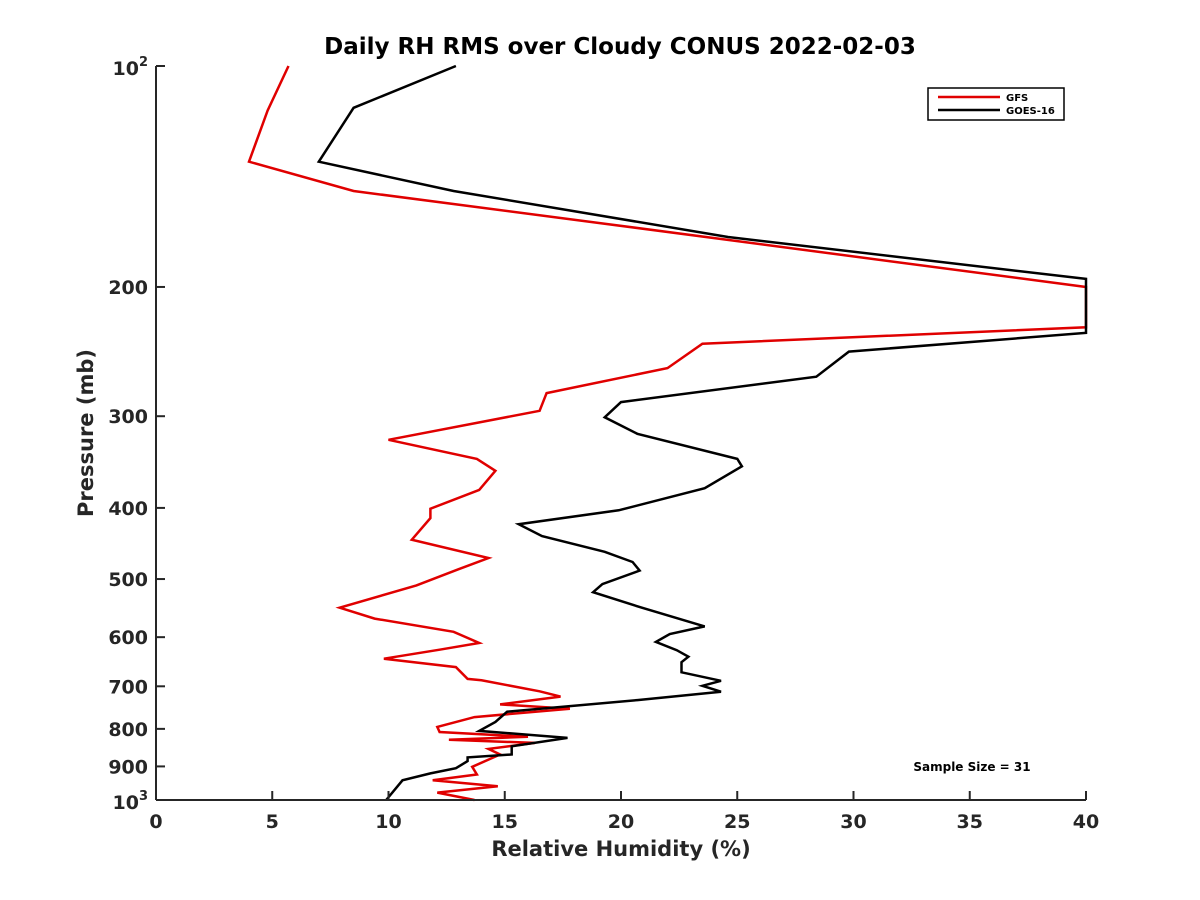 This screenshot has width=1200, height=900. What do you see at coordinates (1030, 111) in the screenshot?
I see `legend-label-goes-16: GOES-16` at bounding box center [1030, 111].